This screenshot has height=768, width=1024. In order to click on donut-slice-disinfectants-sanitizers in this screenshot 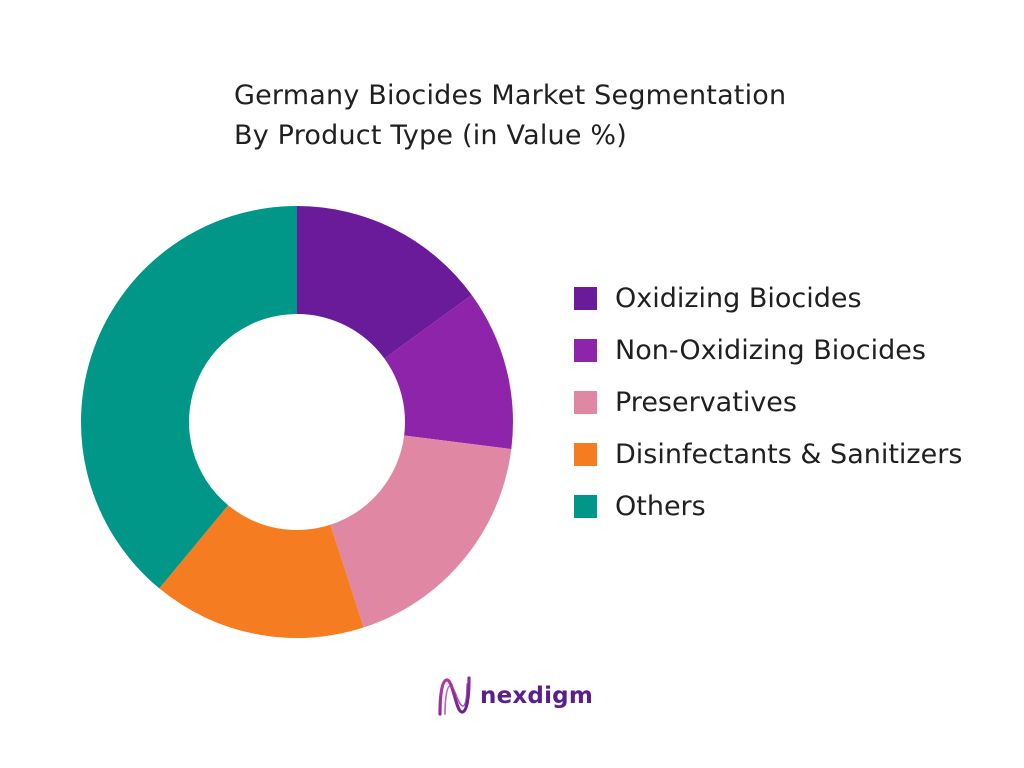, I will do `click(261, 571)`.